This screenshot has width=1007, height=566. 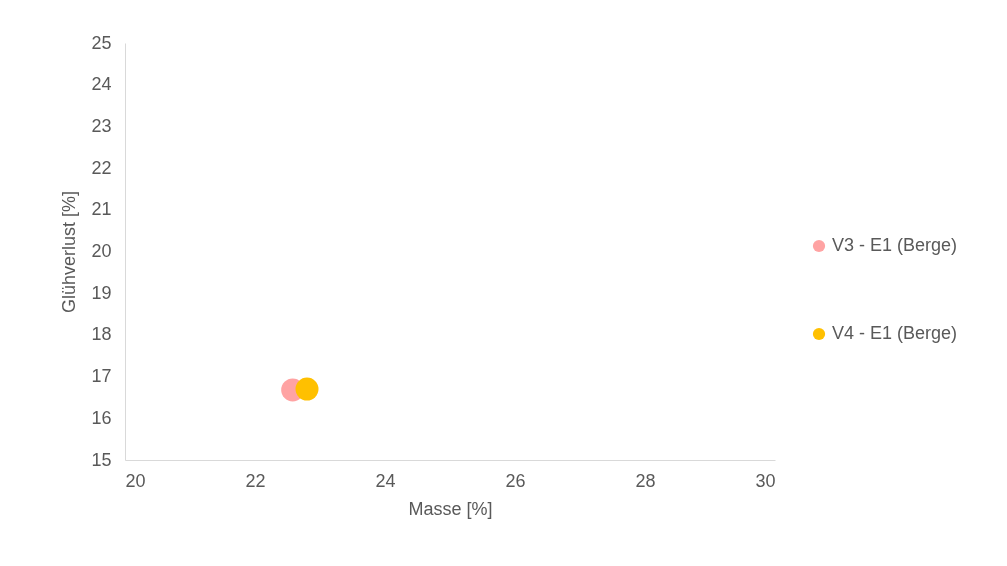 What do you see at coordinates (255, 480) in the screenshot?
I see `x-tick-label: 22` at bounding box center [255, 480].